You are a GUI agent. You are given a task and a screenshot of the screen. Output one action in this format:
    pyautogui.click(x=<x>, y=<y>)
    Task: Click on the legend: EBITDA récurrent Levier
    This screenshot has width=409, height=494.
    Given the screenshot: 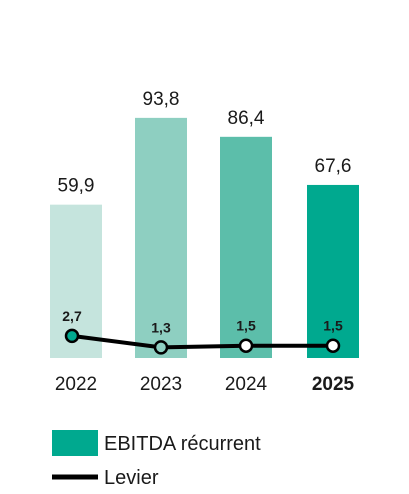 What is the action you would take?
    pyautogui.click(x=156, y=459)
    